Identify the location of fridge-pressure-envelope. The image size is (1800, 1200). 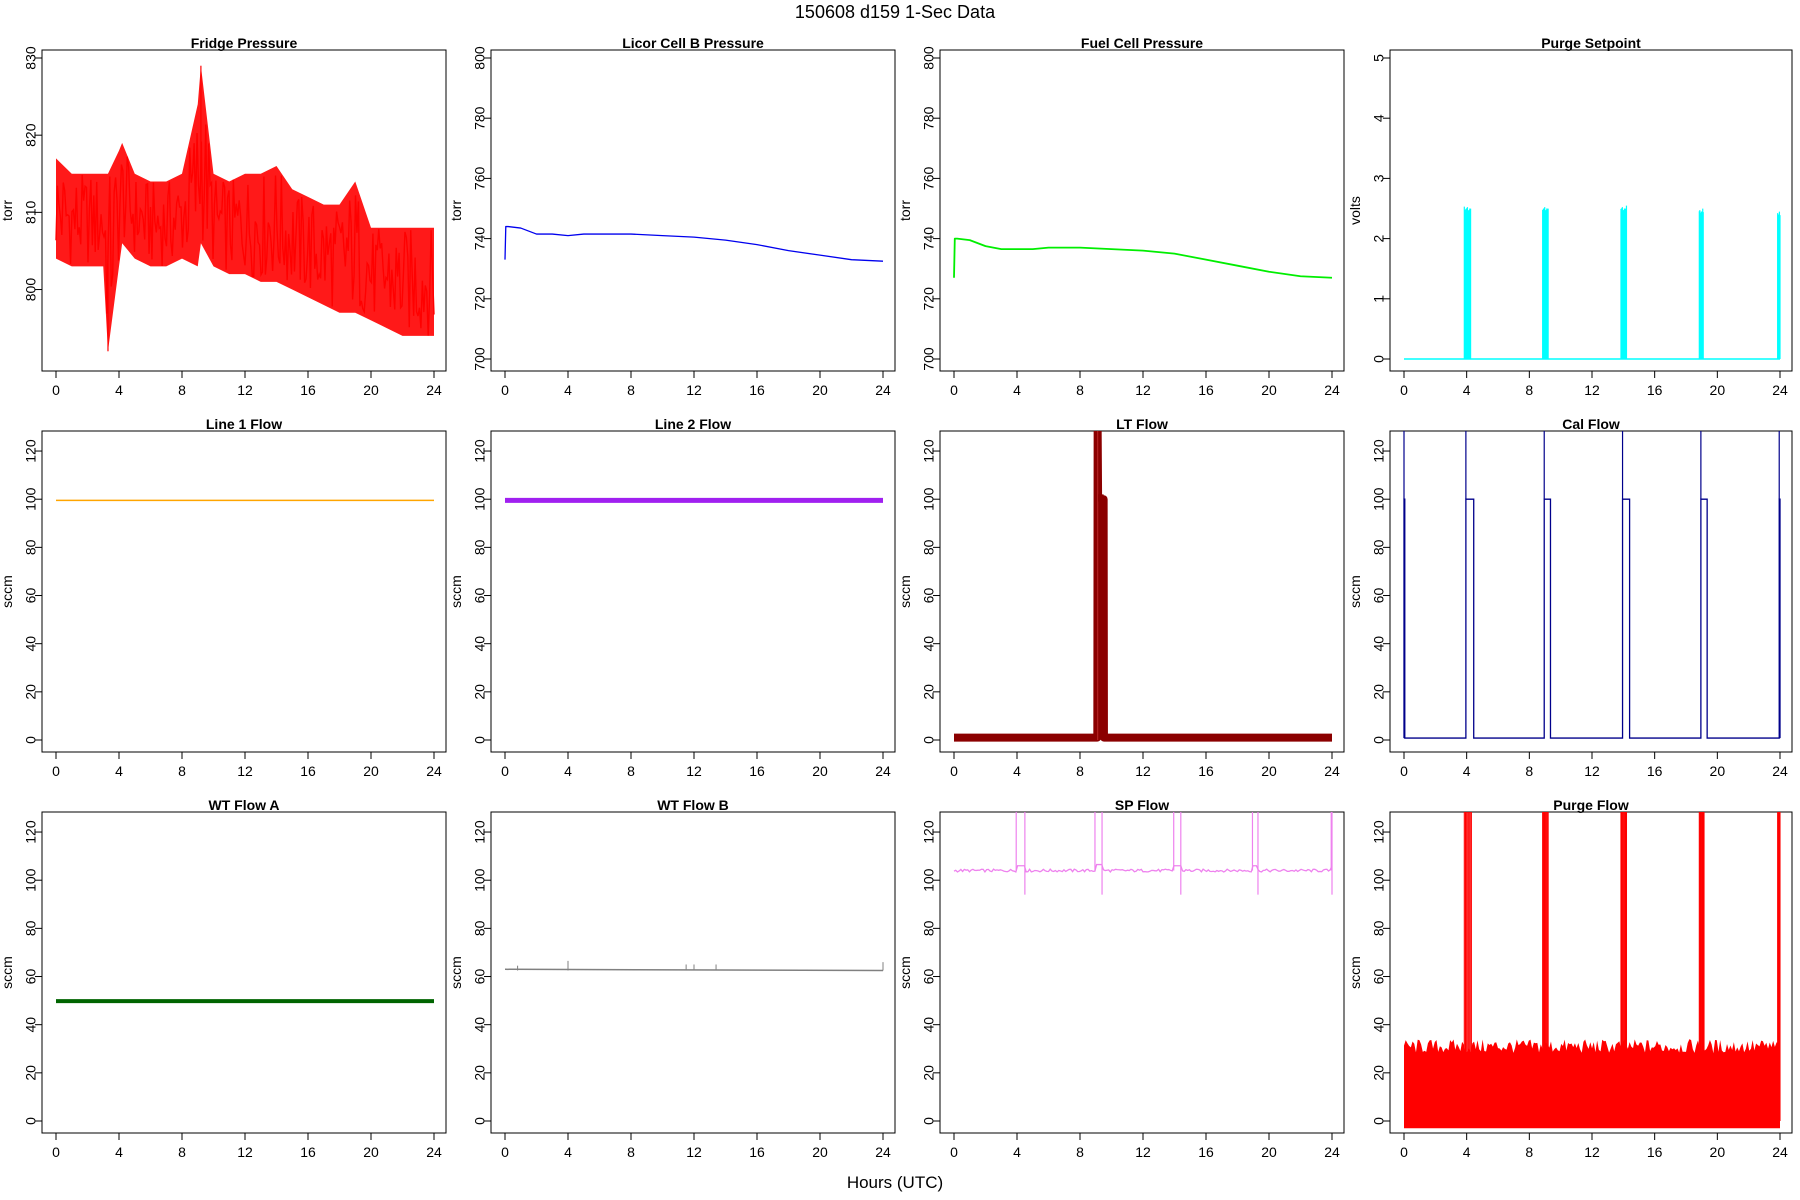
(245, 208).